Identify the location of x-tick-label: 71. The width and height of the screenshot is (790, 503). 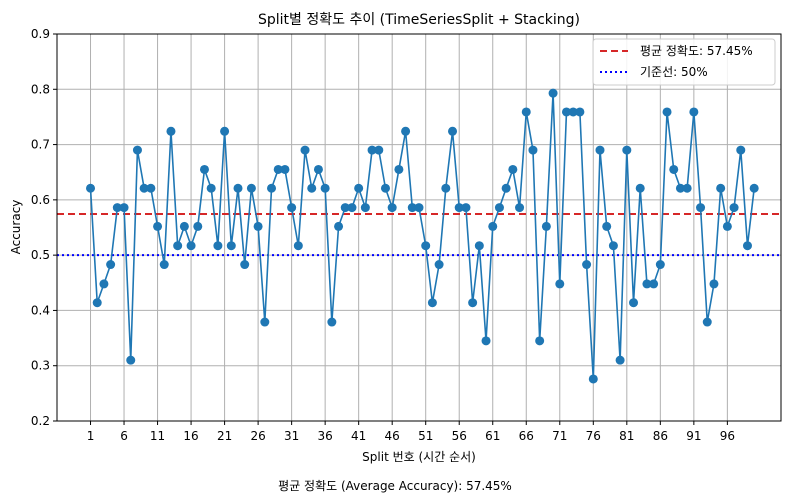
(559, 436).